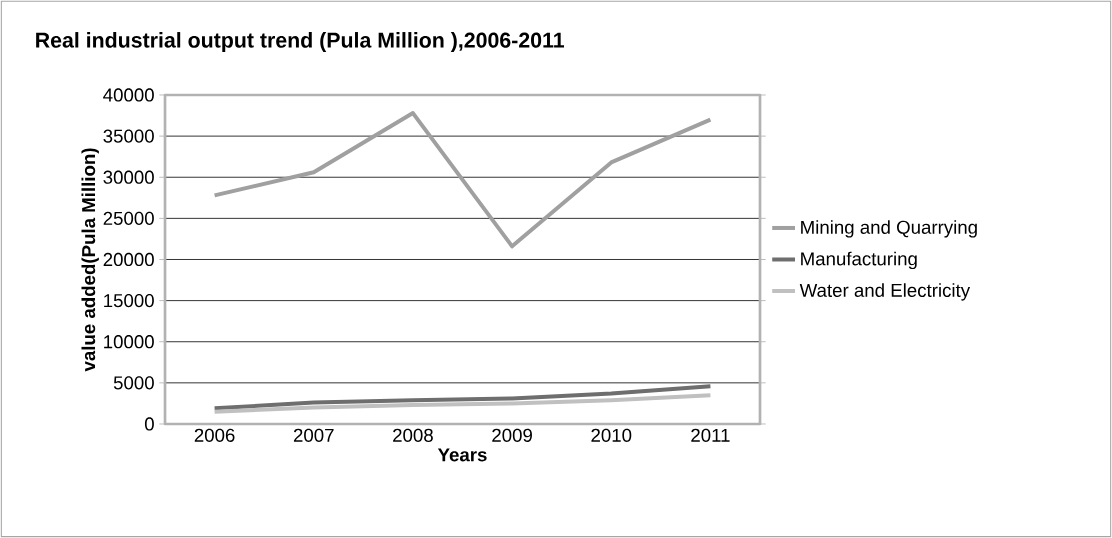 This screenshot has height=538, width=1112. What do you see at coordinates (859, 260) in the screenshot?
I see `legend-label: Manufacturing` at bounding box center [859, 260].